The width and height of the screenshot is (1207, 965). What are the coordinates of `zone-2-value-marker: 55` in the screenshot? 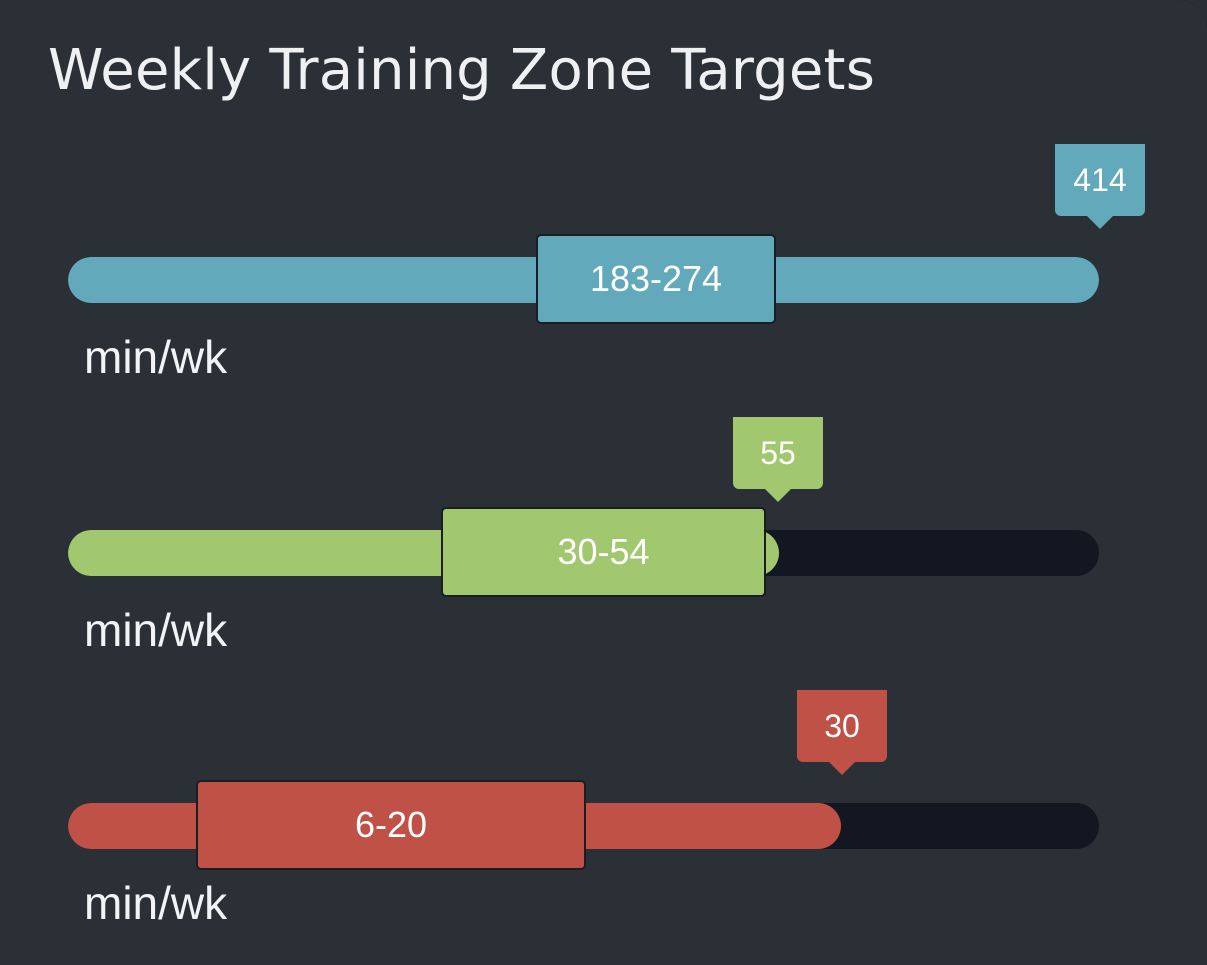 It's located at (778, 459).